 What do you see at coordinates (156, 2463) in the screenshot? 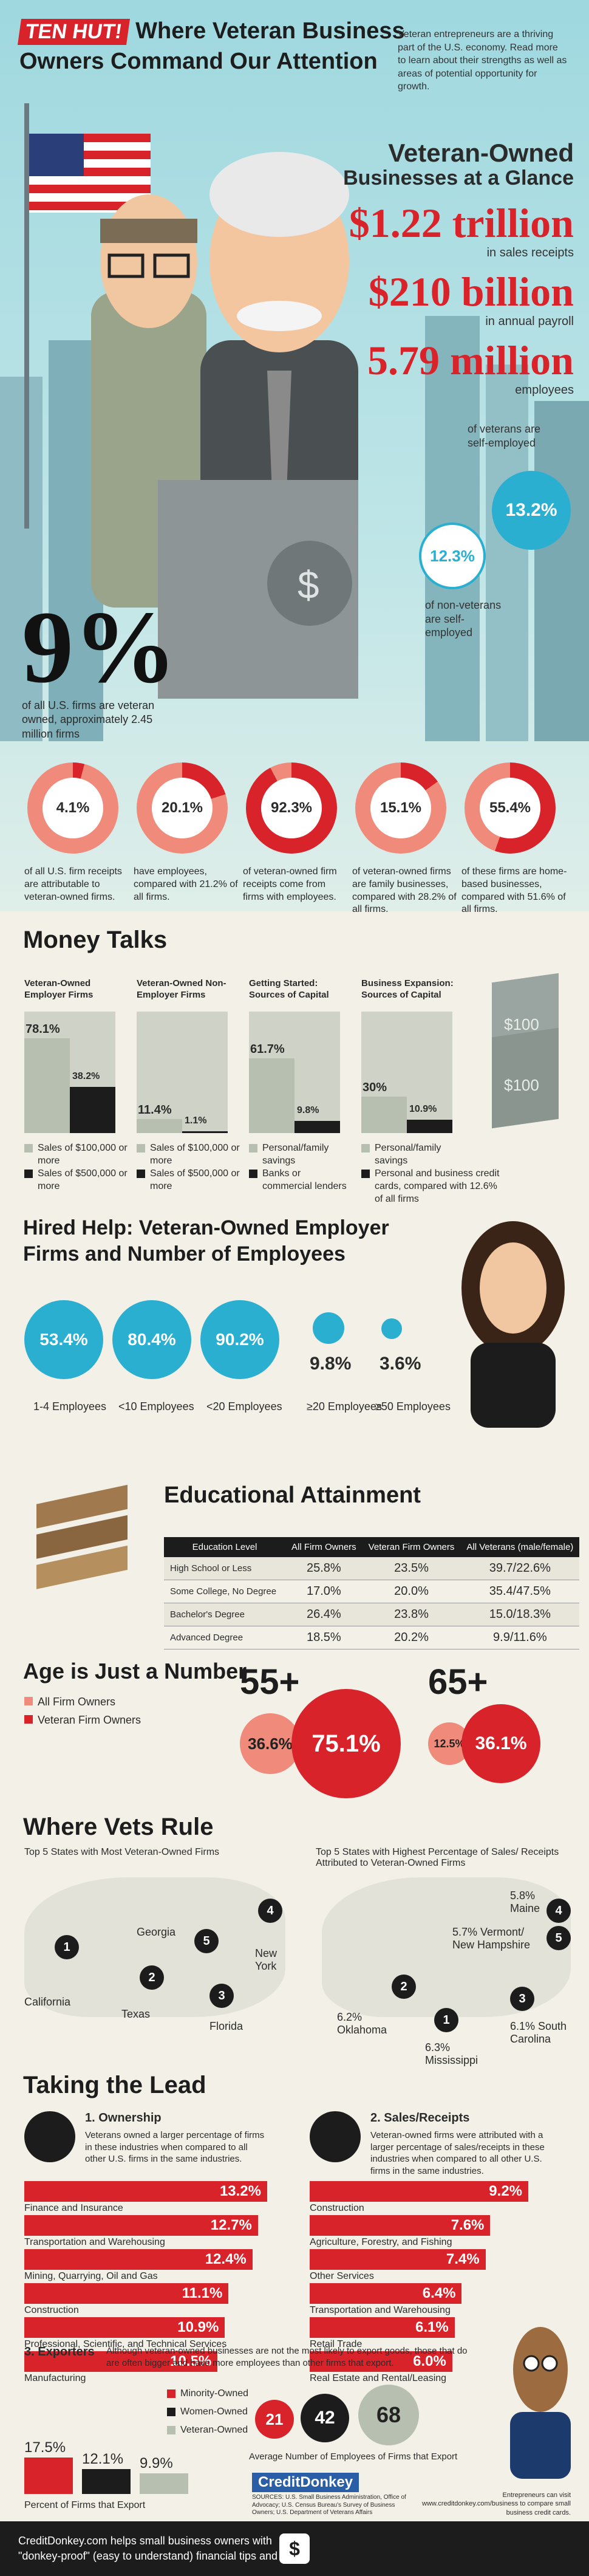
I see `export-percent-value: 9.9%` at bounding box center [156, 2463].